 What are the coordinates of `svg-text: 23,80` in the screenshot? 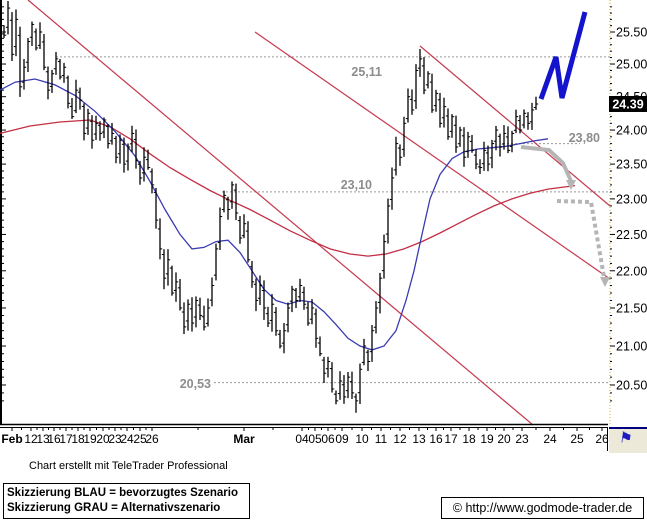 It's located at (584, 138).